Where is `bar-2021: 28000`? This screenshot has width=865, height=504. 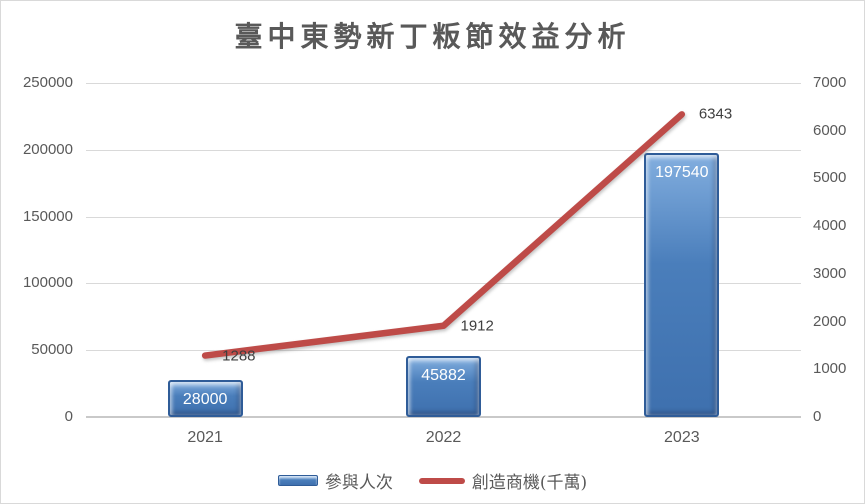
bar-2021: 28000 is located at coordinates (205, 398).